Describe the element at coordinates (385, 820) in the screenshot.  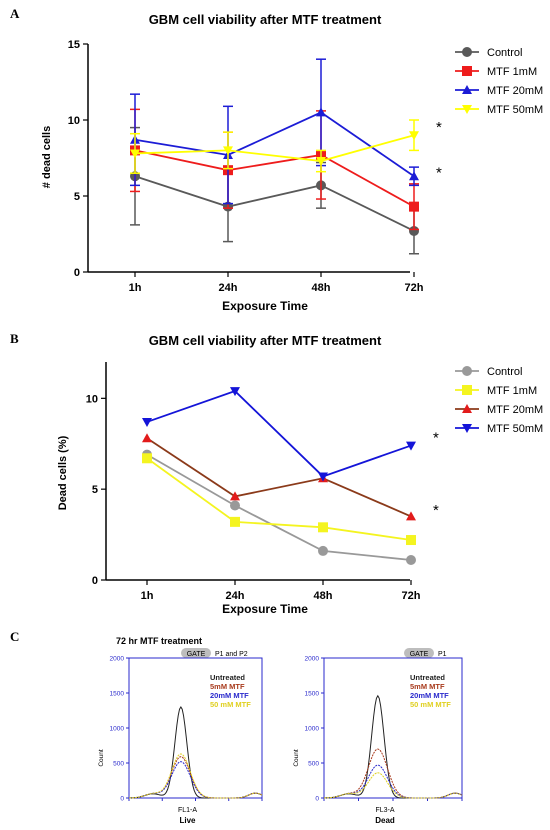
I see `histogram-bottom-label: Dead` at that location.